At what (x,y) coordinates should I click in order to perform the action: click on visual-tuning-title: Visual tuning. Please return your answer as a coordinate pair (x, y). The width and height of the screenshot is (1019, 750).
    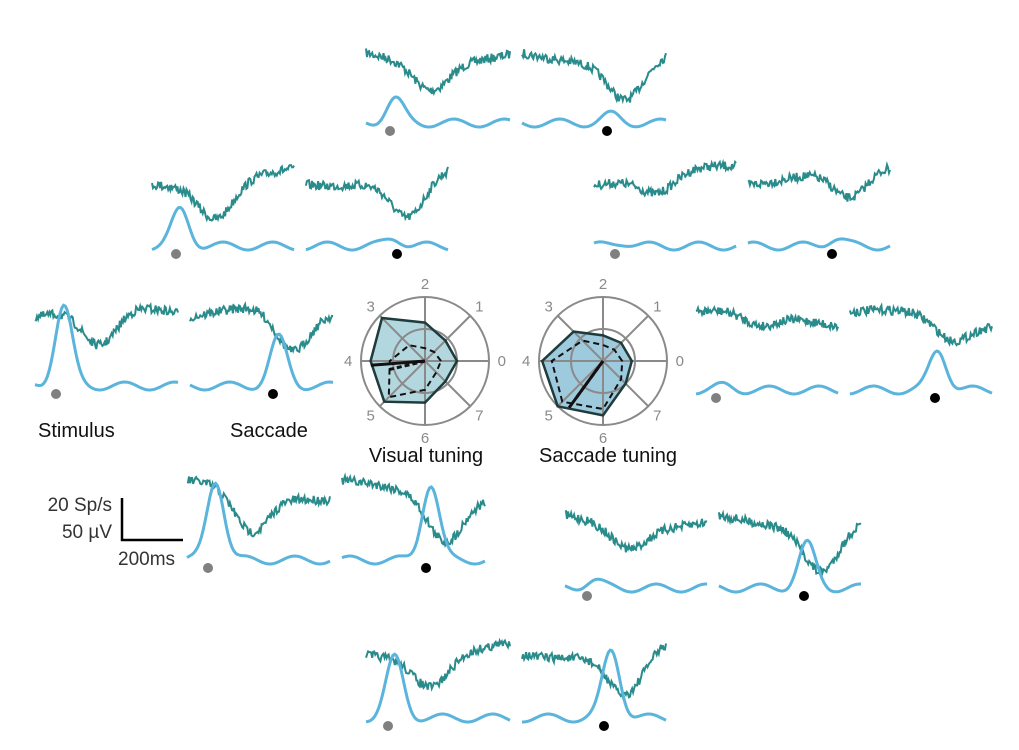
    Looking at the image, I should click on (426, 456).